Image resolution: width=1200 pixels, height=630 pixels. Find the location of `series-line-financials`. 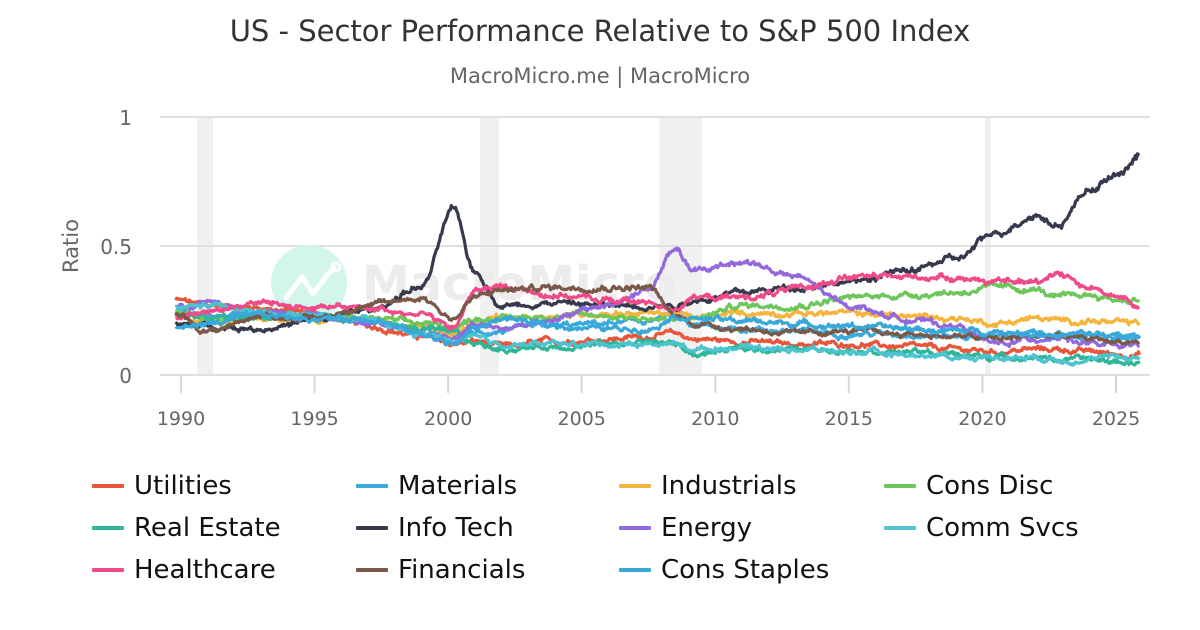

series-line-financials is located at coordinates (657, 314).